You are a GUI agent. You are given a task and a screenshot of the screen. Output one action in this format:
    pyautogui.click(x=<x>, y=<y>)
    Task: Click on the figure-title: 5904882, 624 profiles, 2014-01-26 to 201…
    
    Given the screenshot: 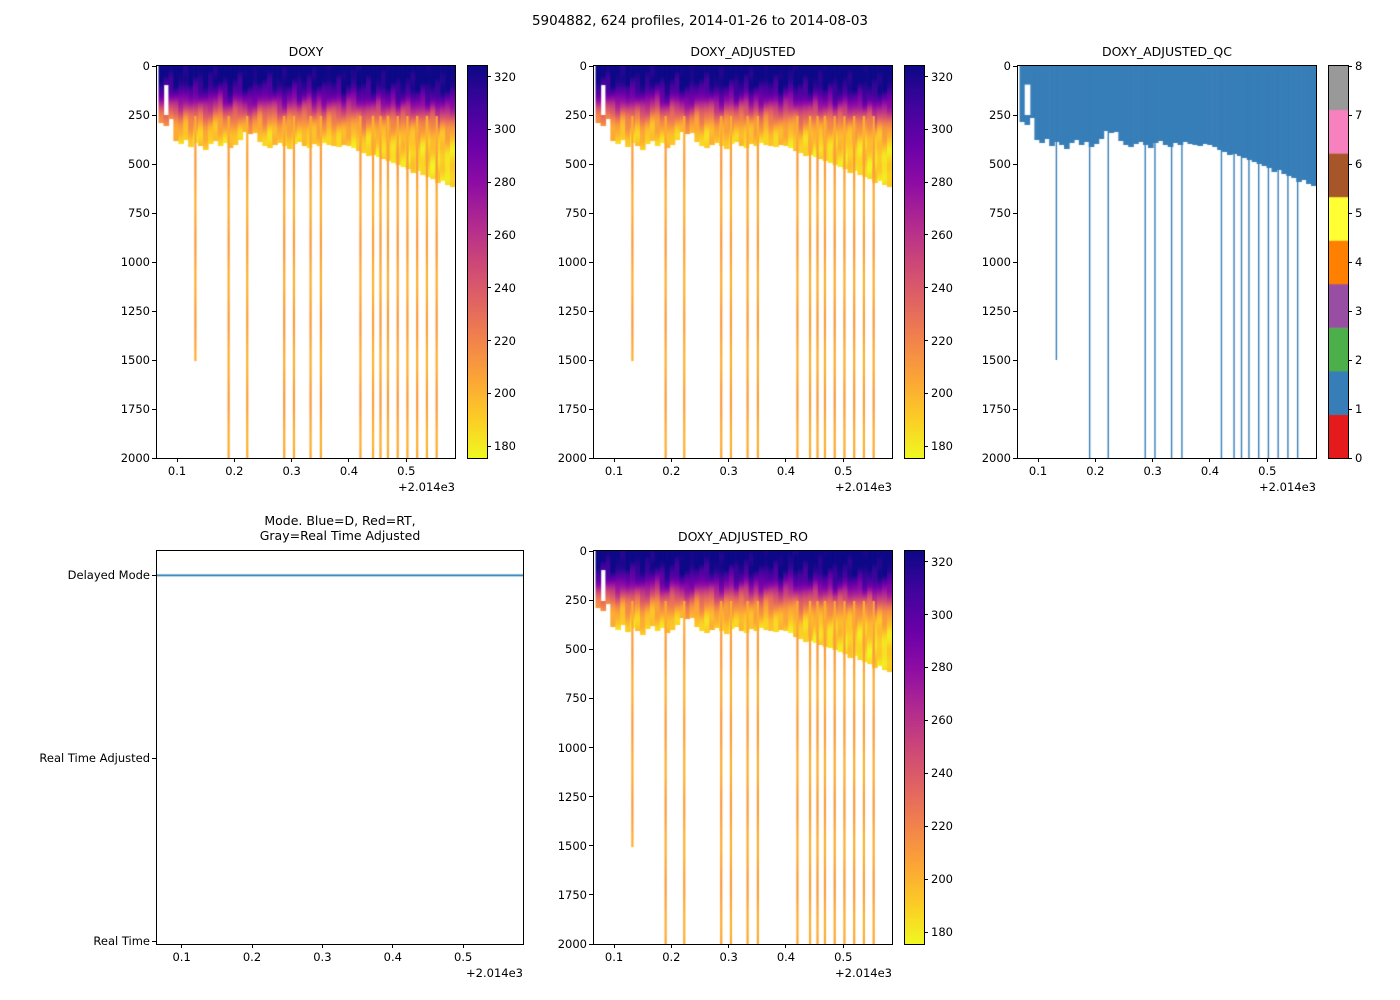 What is the action you would take?
    pyautogui.click(x=700, y=21)
    